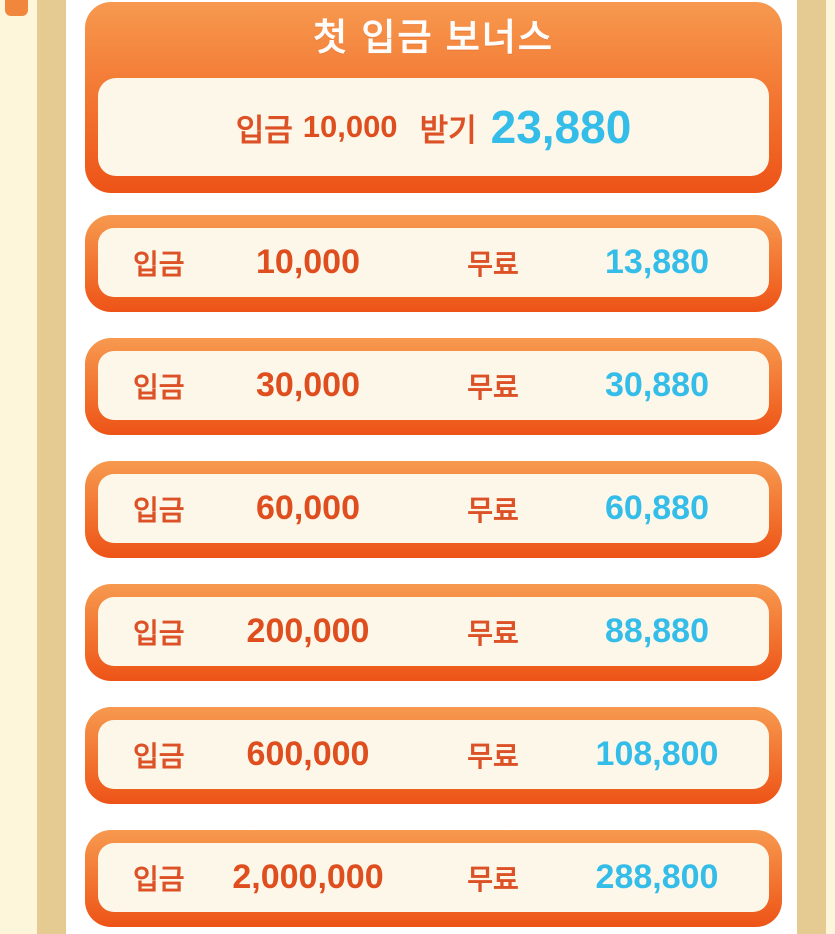 The image size is (835, 934). Describe the element at coordinates (51, 467) in the screenshot. I see `left-tan-strip` at that location.